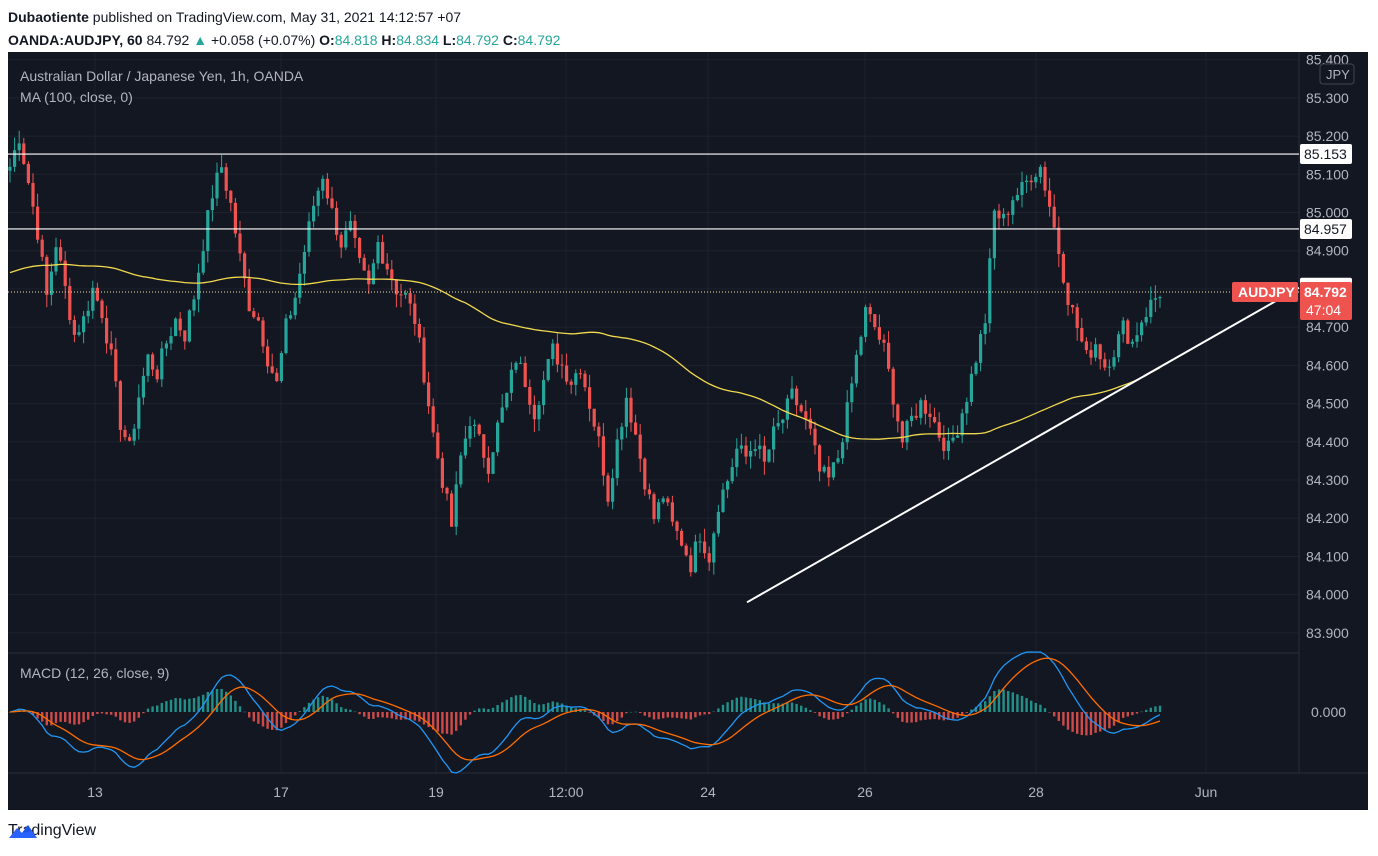  What do you see at coordinates (1323, 310) in the screenshot?
I see `countdown-label: 47:04` at bounding box center [1323, 310].